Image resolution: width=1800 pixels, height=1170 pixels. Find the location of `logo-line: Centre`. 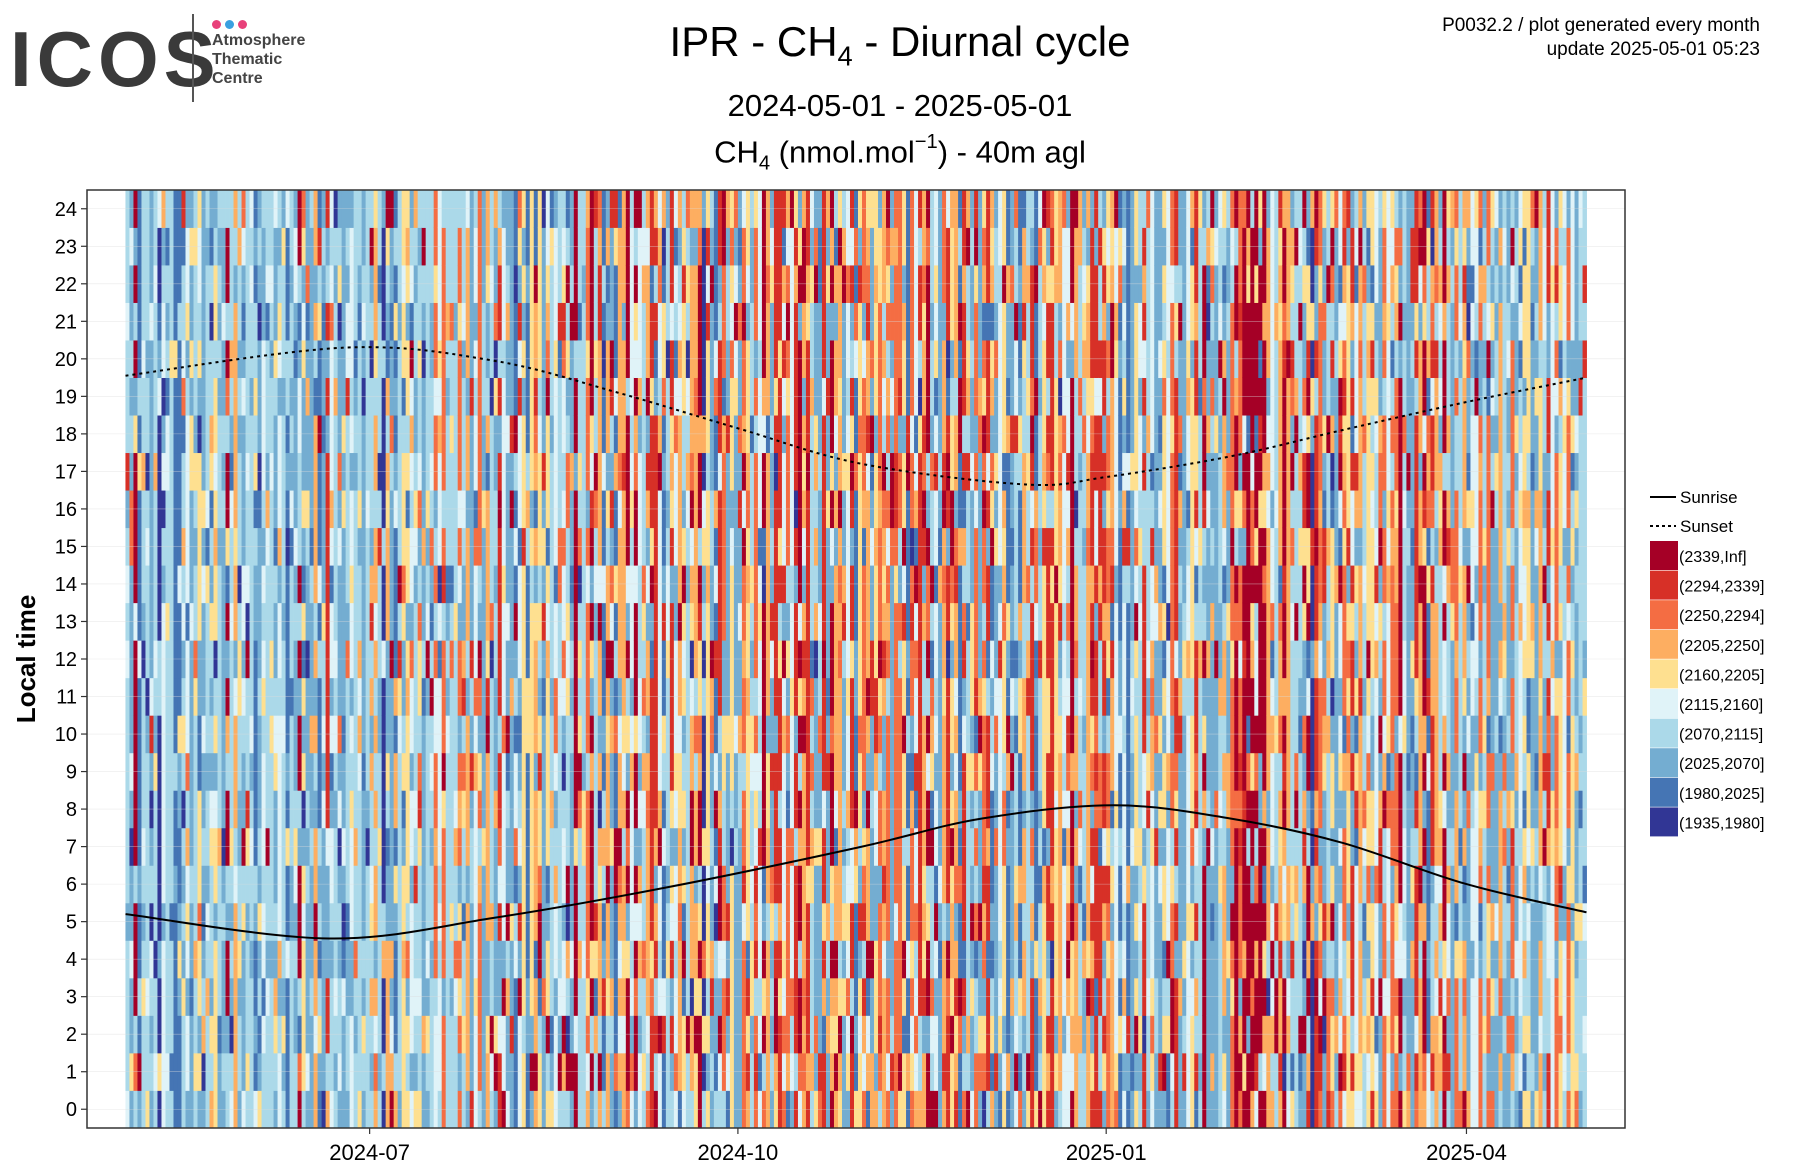

logo-line: Centre is located at coordinates (237, 78).